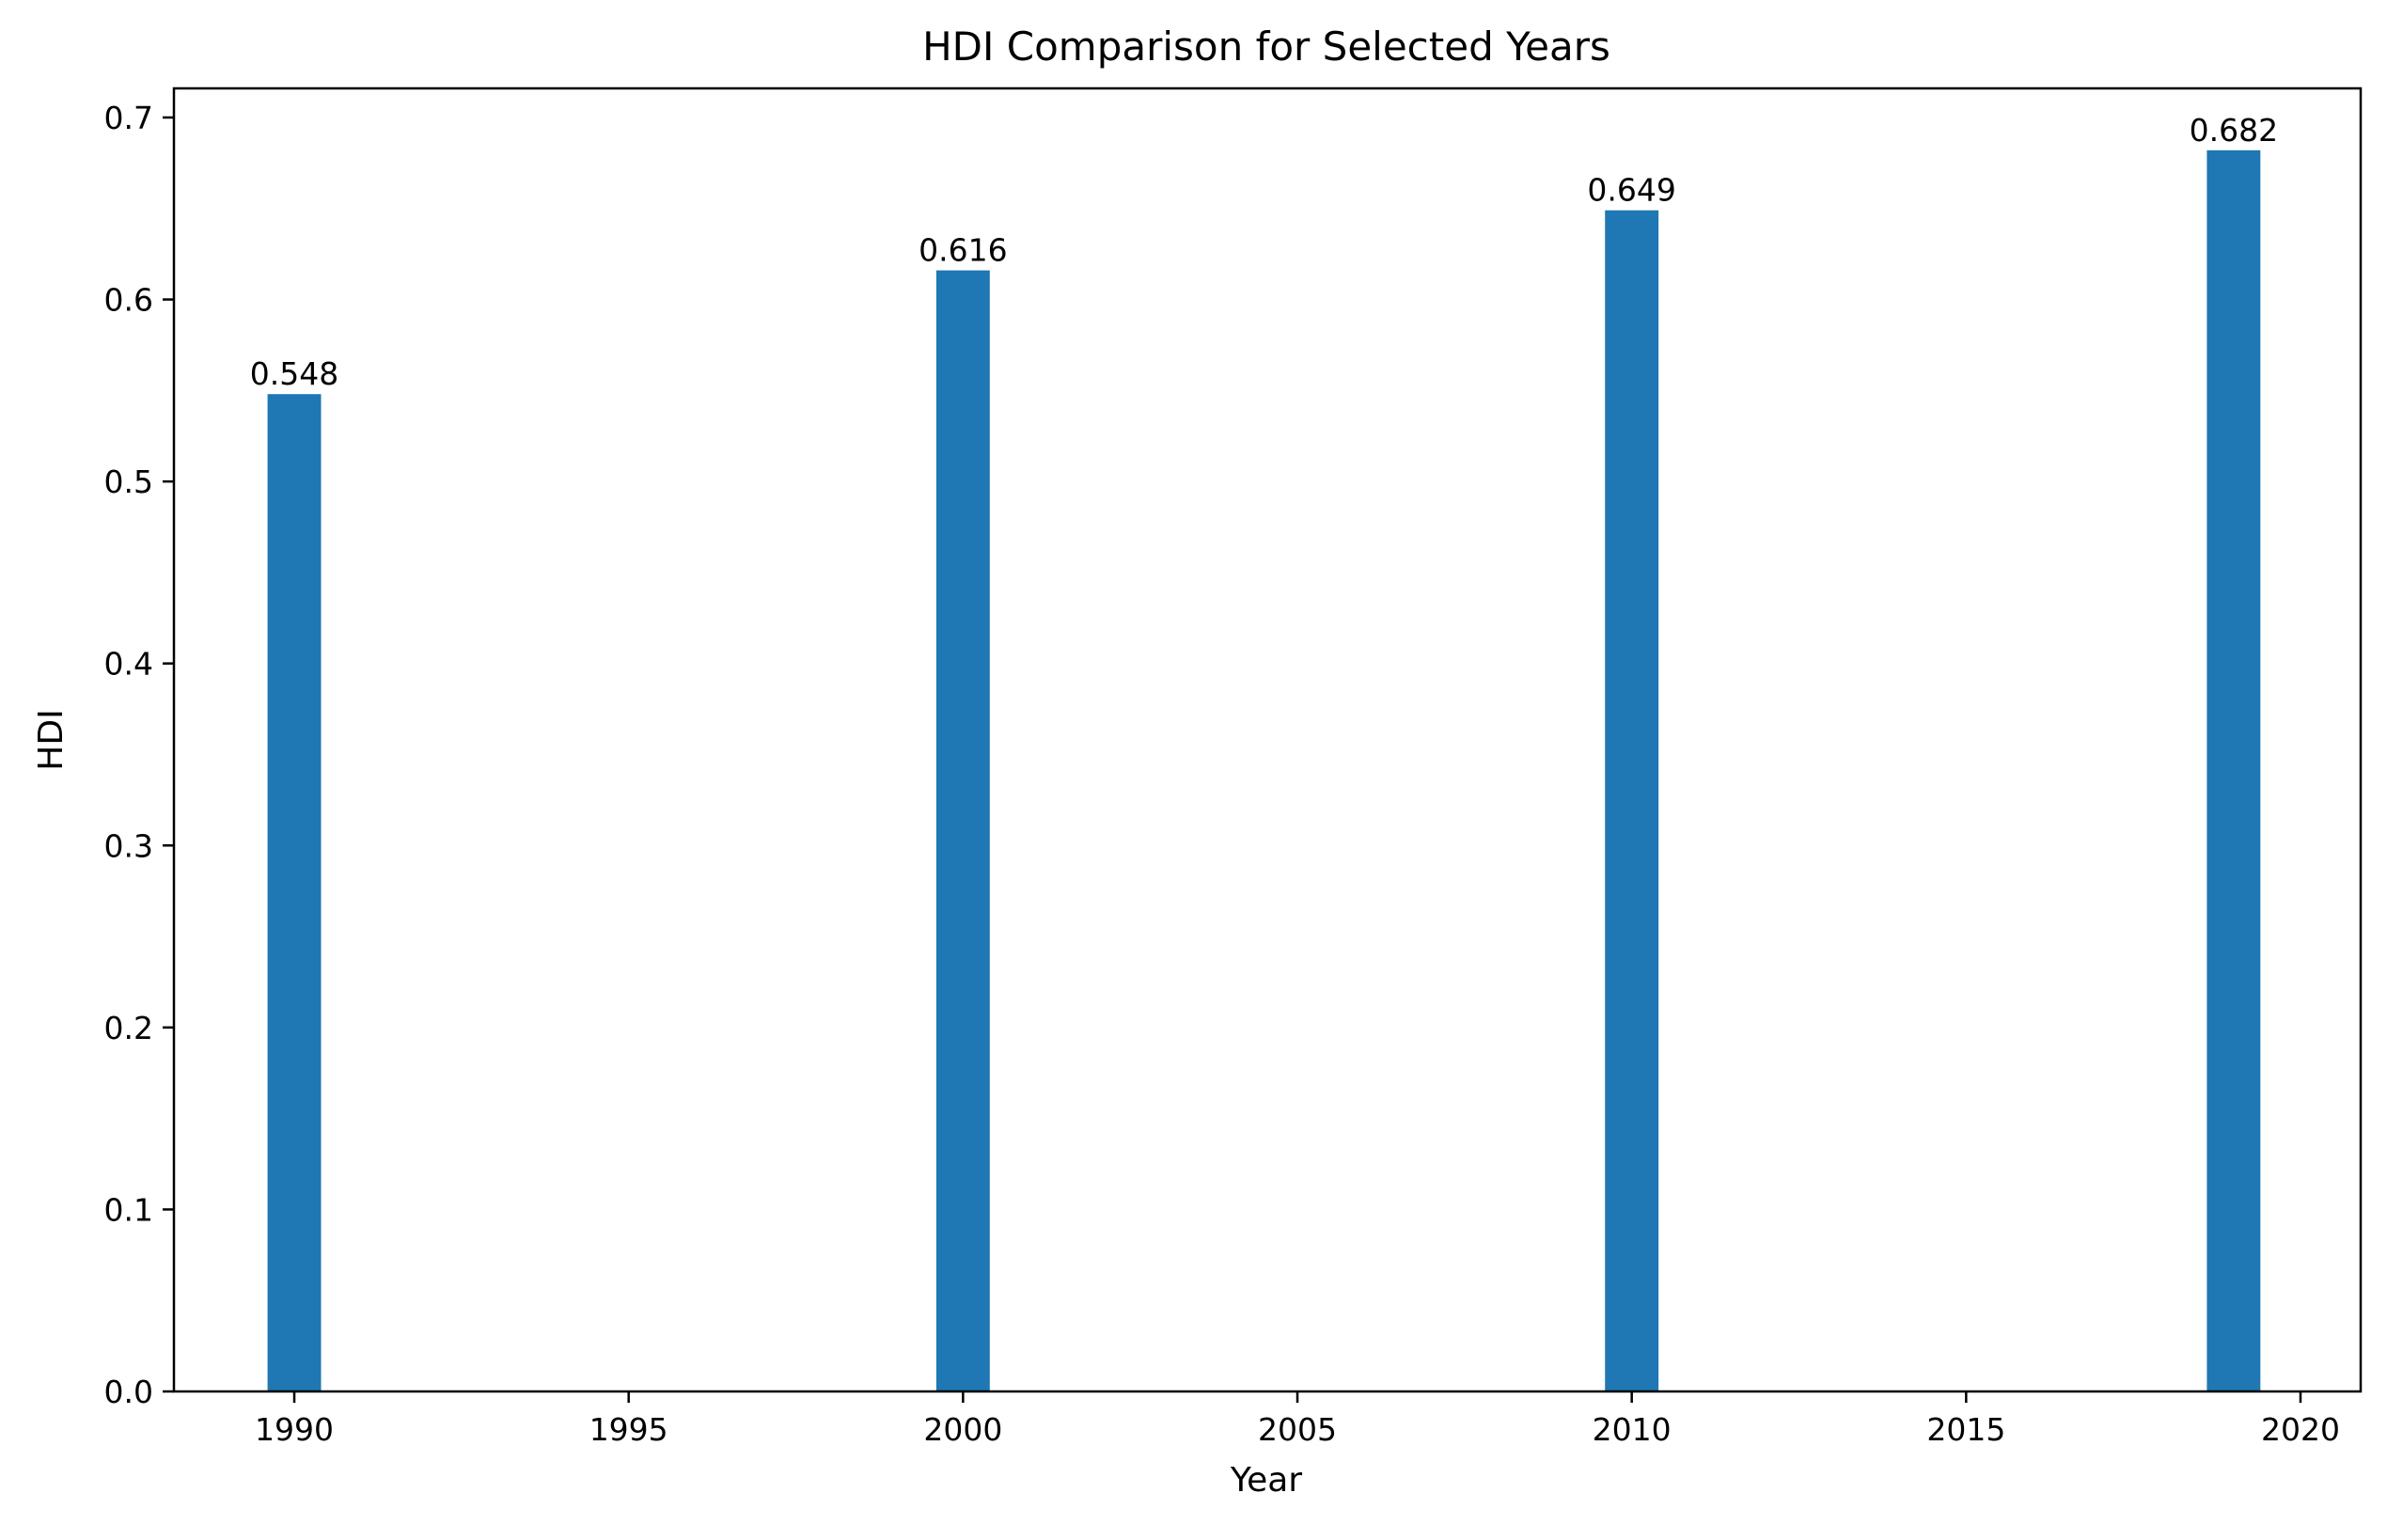 The image size is (2387, 1540). What do you see at coordinates (1965, 1429) in the screenshot?
I see `x-tick-label: 2015` at bounding box center [1965, 1429].